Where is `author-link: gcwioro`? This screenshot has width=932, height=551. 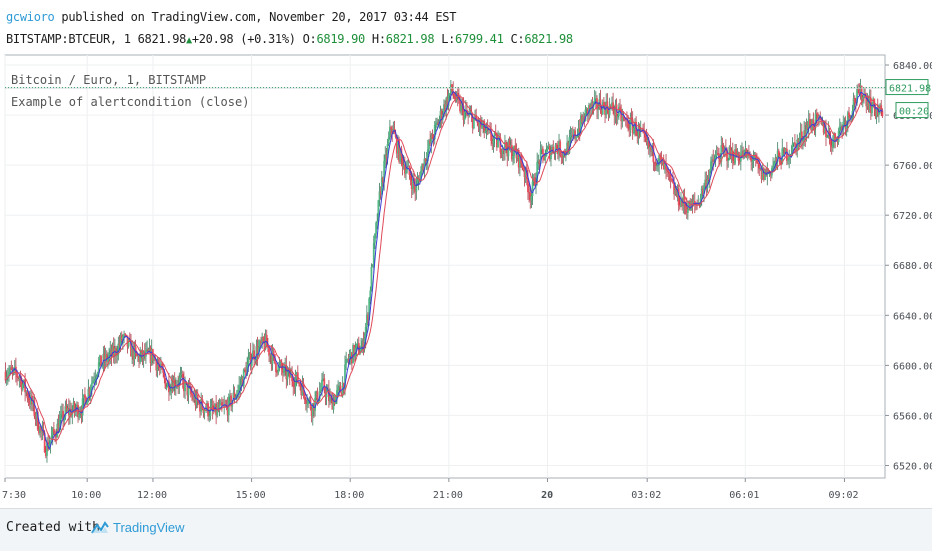 author-link: gcwioro is located at coordinates (30, 17).